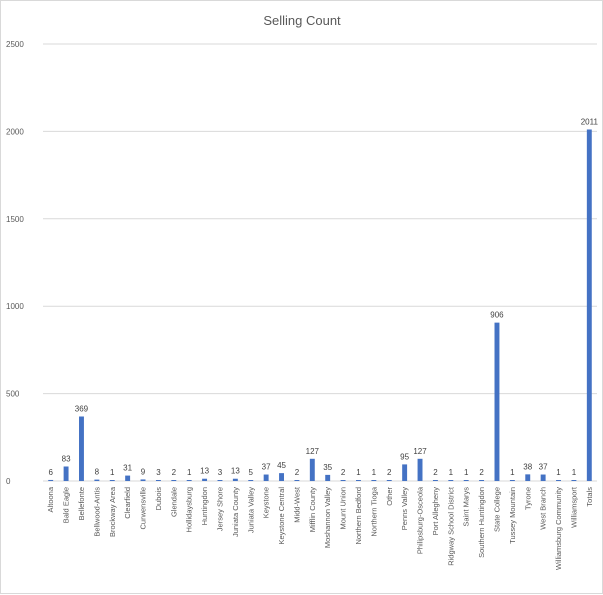 The image size is (603, 595). I want to click on category-label: Northern Tioga, so click(373, 511).